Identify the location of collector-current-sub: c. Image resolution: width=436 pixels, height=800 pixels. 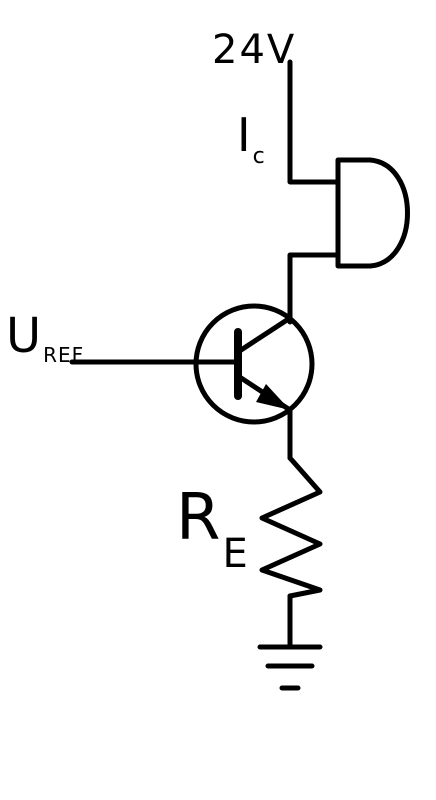
(258, 156).